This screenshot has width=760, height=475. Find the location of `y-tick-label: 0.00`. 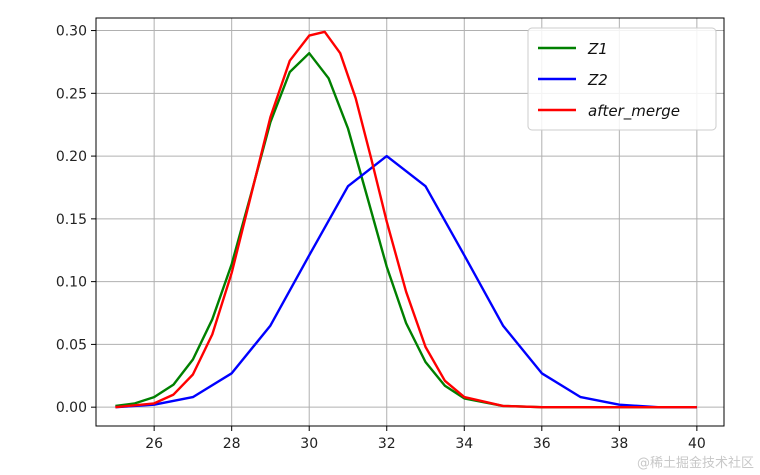

y-tick-label: 0.00 is located at coordinates (71, 408).